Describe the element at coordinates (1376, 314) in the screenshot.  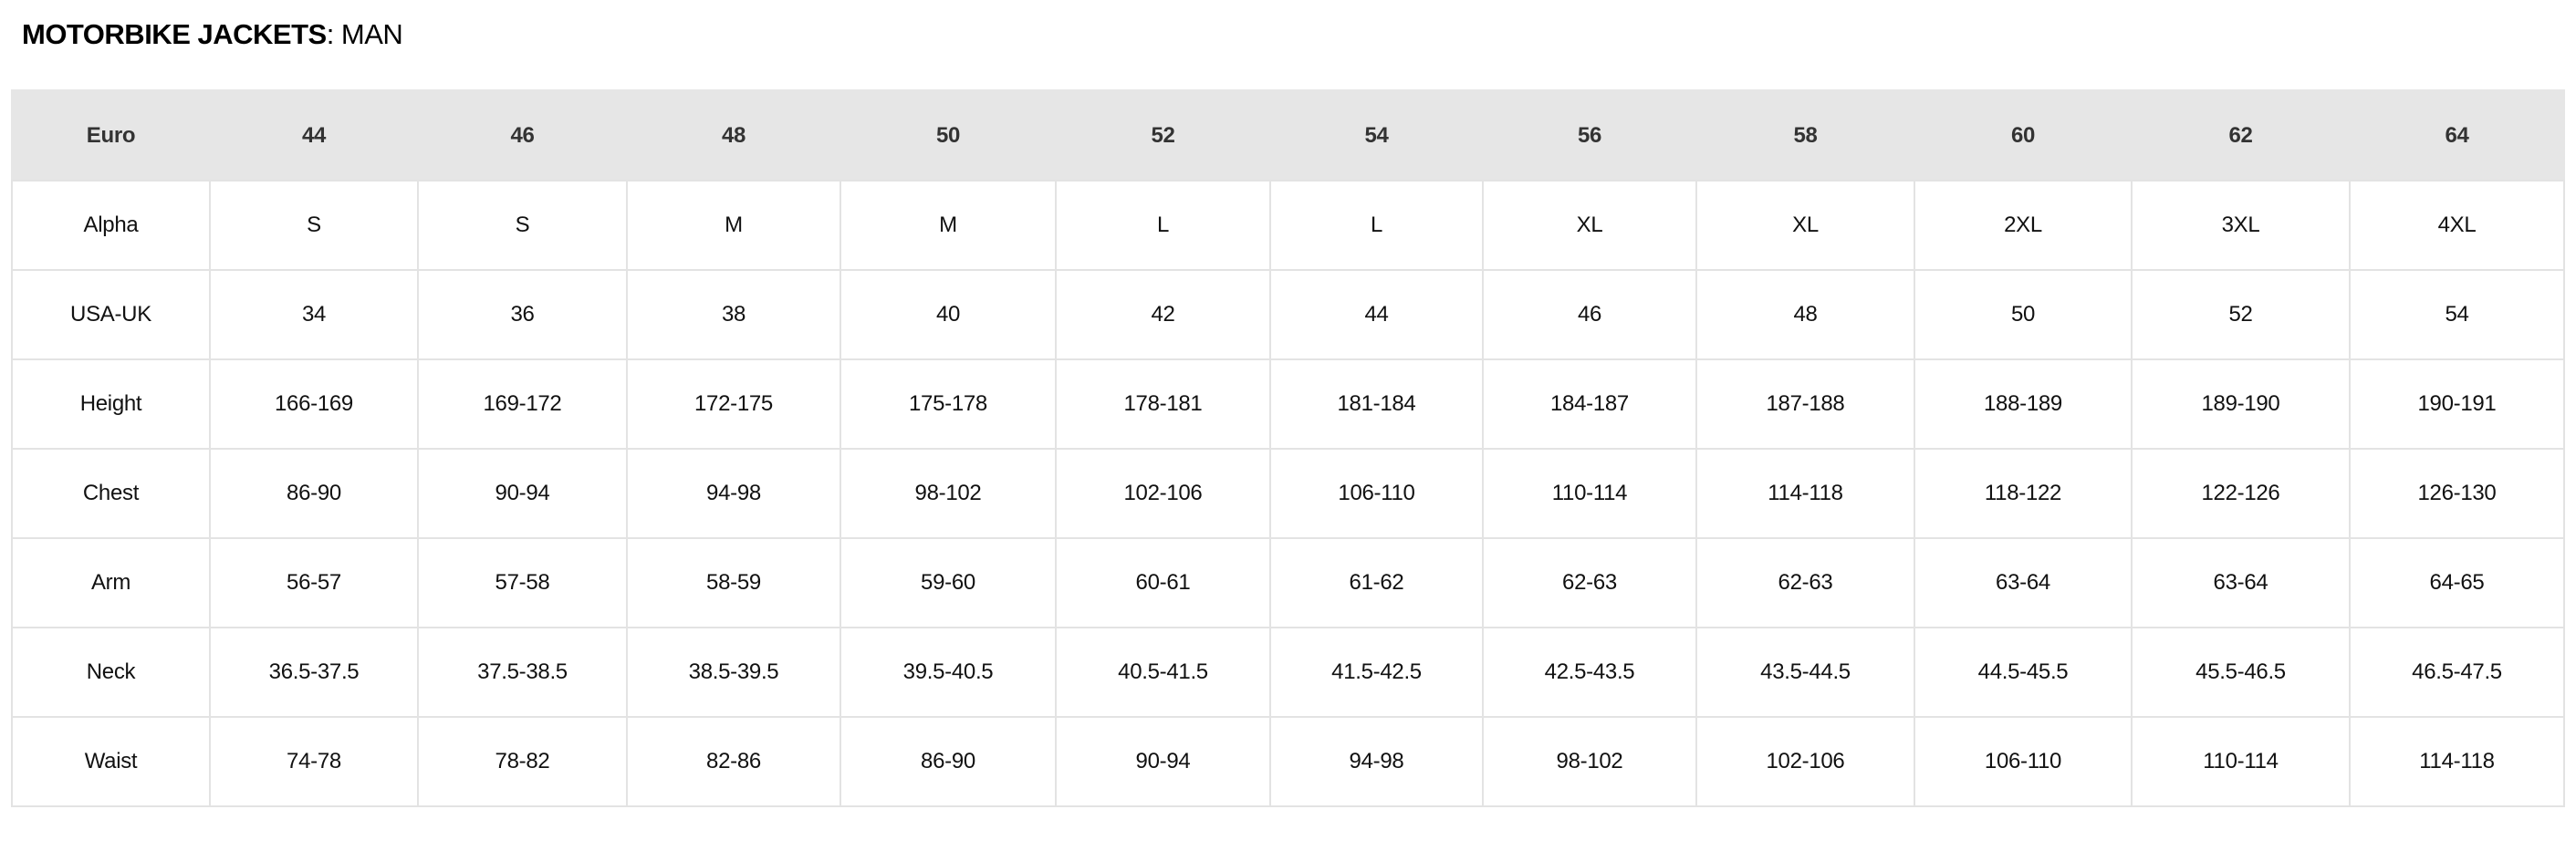
I see `table-cell: 44` at that location.